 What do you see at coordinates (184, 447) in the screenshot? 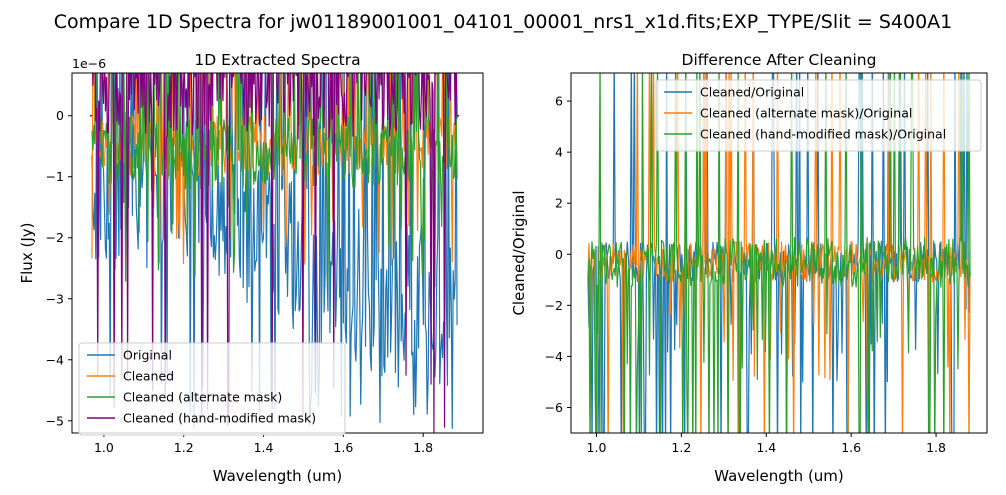
I see `left-x-tick-label: 1.2` at bounding box center [184, 447].